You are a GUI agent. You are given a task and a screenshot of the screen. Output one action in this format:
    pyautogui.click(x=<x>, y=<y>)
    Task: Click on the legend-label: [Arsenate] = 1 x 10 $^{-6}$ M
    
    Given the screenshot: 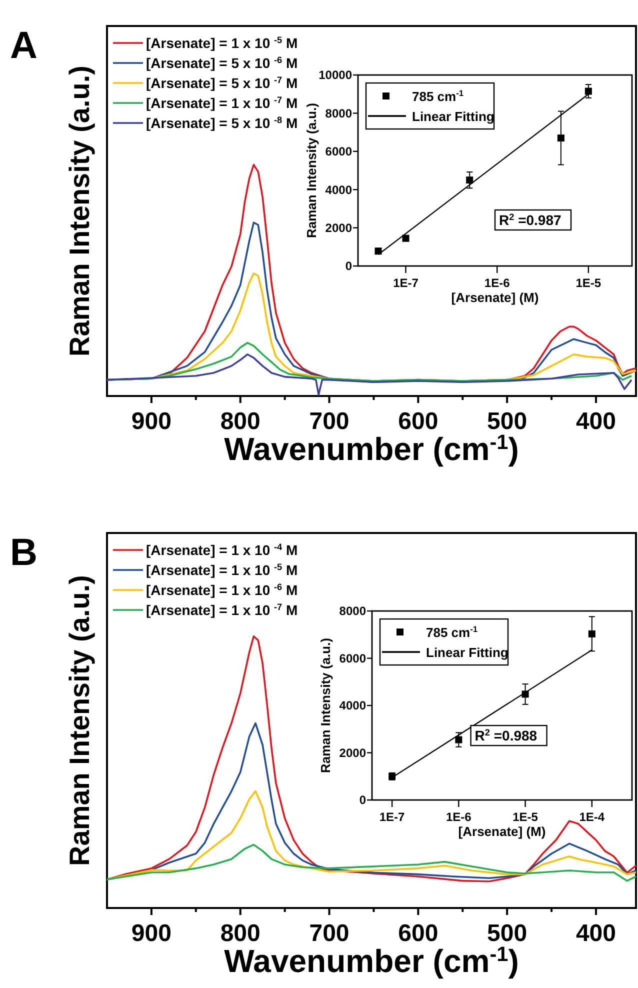 What is the action you would take?
    pyautogui.click(x=222, y=590)
    